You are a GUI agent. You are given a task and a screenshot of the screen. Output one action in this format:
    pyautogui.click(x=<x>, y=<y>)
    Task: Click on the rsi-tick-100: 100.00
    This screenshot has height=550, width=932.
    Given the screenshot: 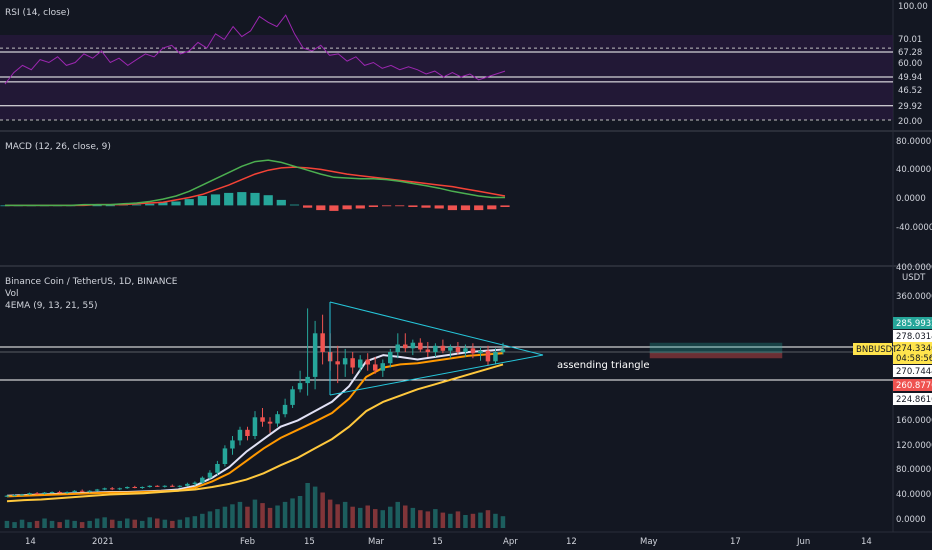 What is the action you would take?
    pyautogui.click(x=913, y=7)
    